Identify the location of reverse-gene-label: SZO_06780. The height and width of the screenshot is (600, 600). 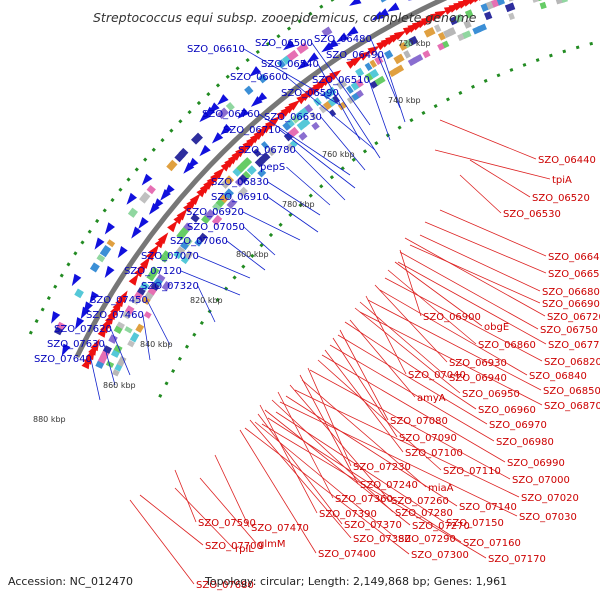
(267, 150).